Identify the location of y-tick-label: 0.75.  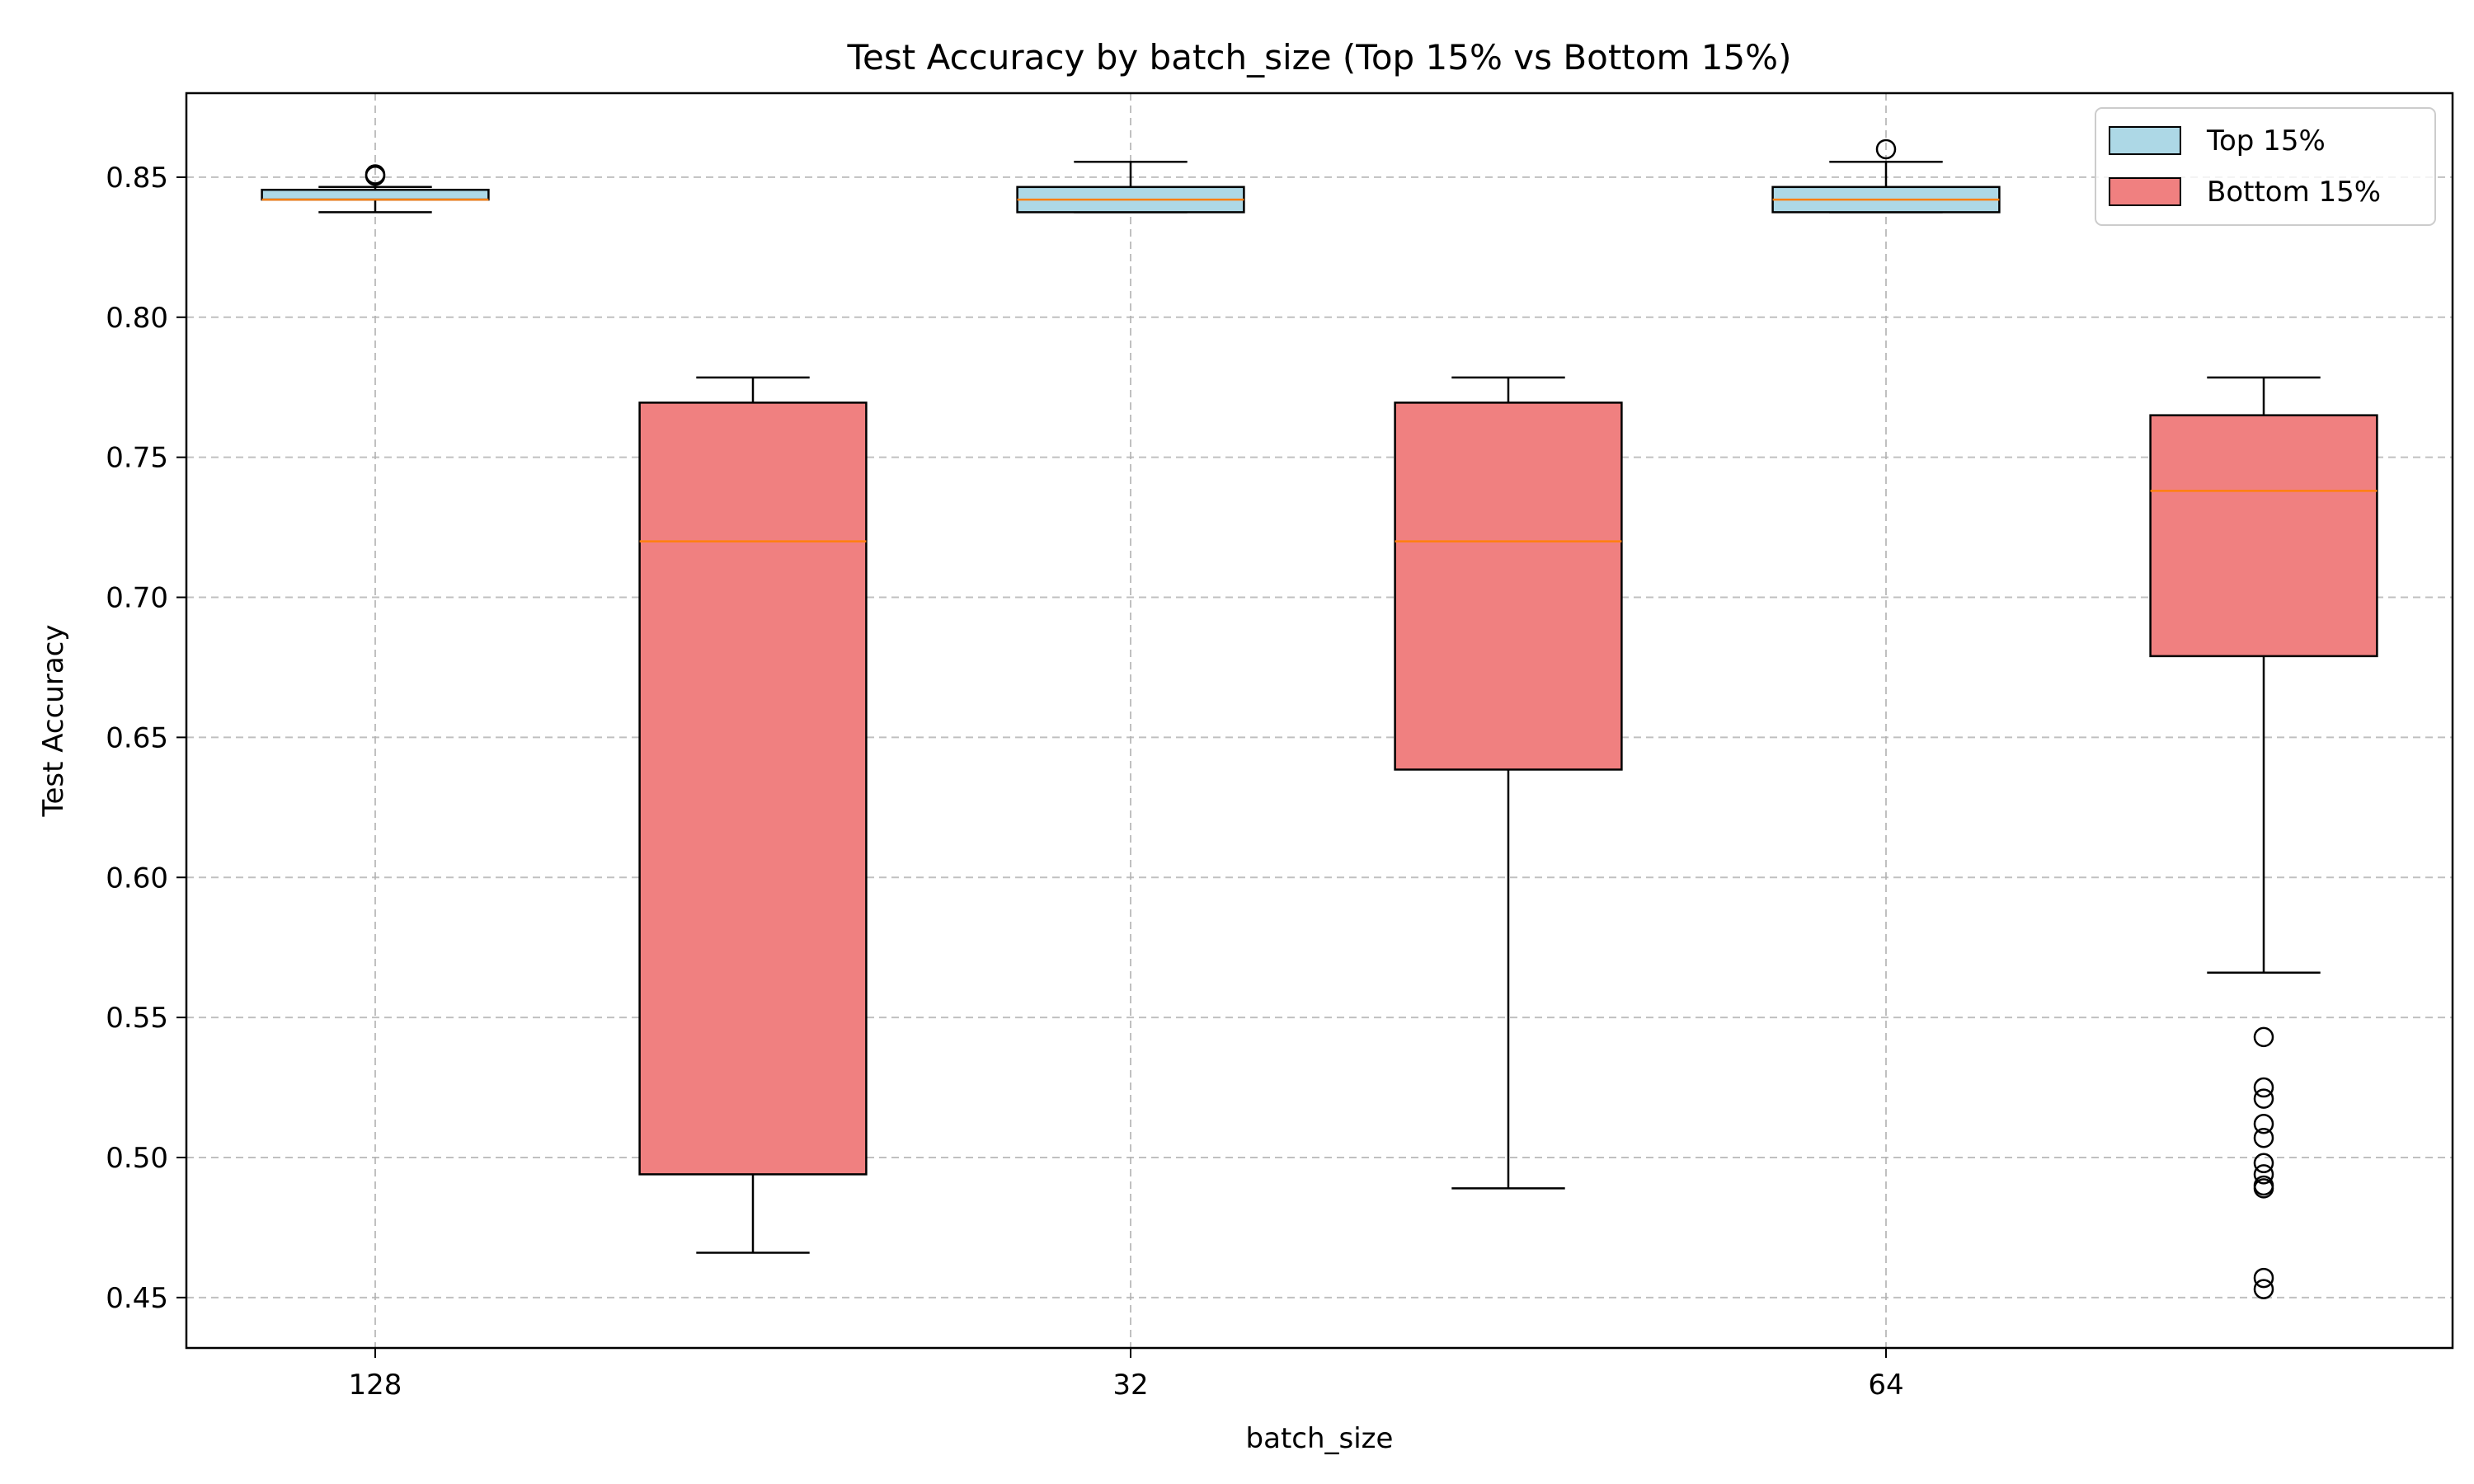
(137, 458).